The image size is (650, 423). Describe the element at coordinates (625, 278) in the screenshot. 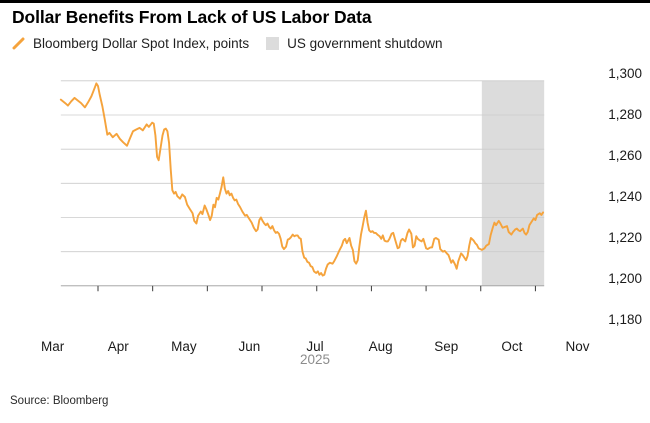

I see `y-tick-label-1200: 1,200` at that location.